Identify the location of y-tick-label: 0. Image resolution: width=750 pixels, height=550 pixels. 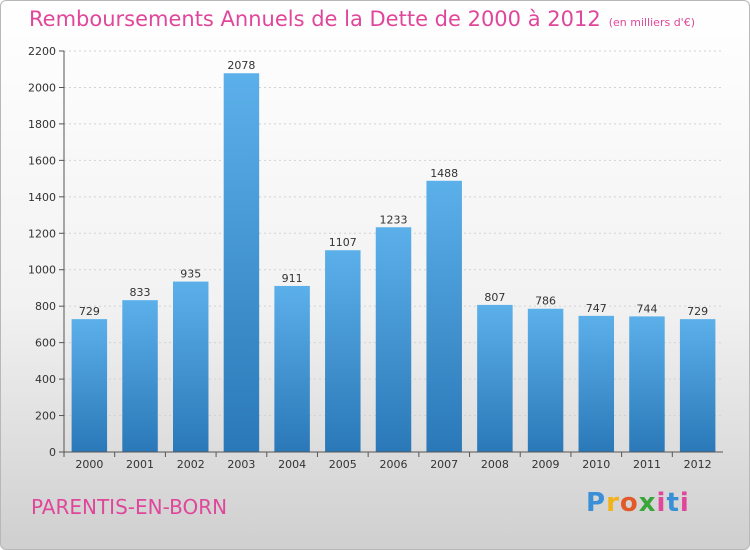
(52, 452).